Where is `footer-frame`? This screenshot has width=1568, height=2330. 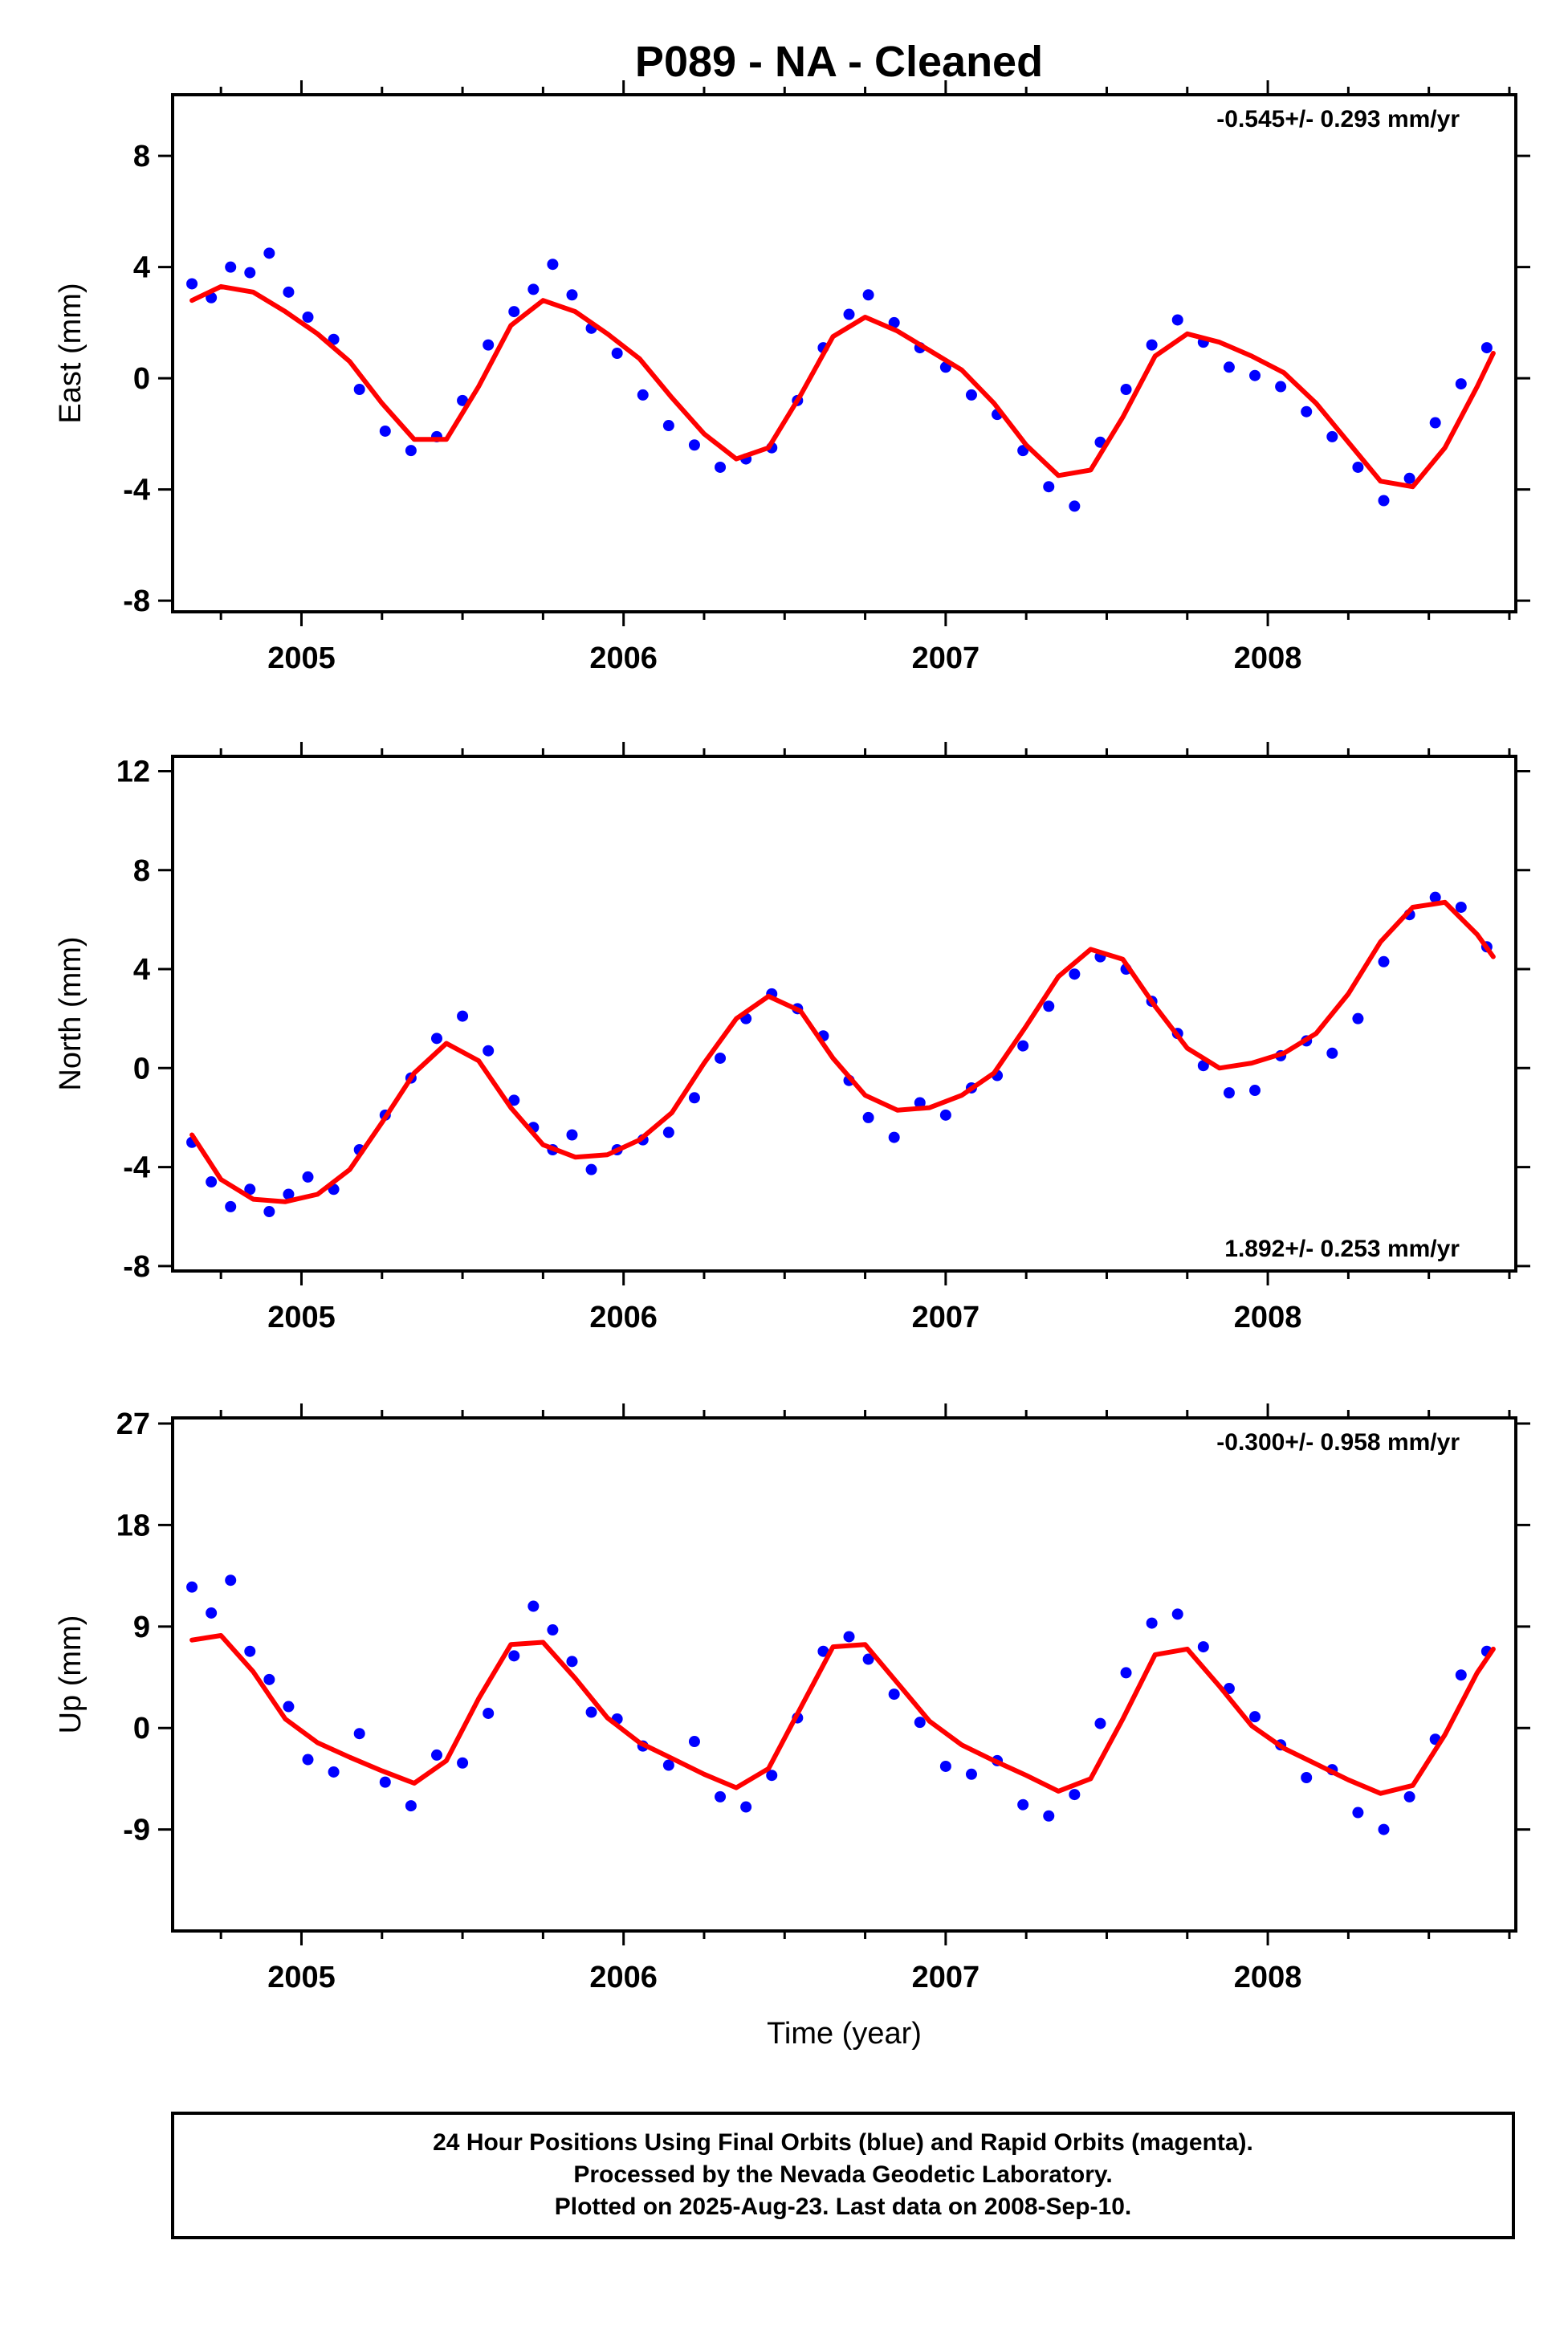 footer-frame is located at coordinates (843, 2175).